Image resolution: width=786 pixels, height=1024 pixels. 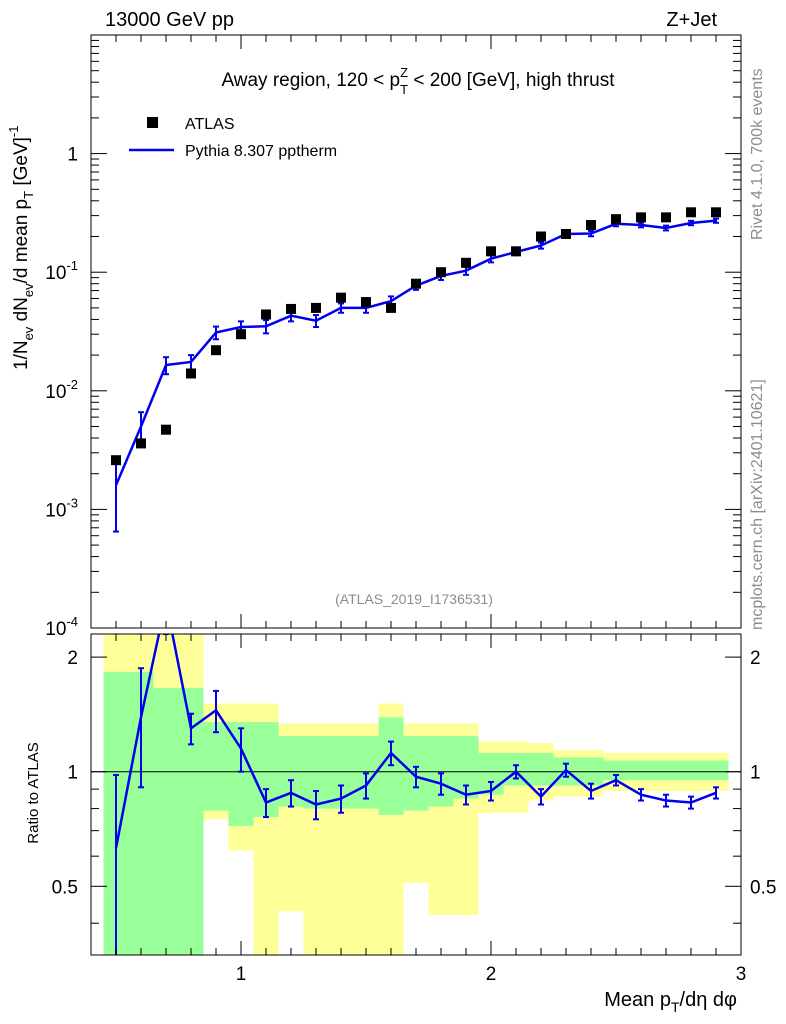 I want to click on mcplots-label: mcplots.cern.ch [arXiv:2401.10621], so click(x=757, y=504).